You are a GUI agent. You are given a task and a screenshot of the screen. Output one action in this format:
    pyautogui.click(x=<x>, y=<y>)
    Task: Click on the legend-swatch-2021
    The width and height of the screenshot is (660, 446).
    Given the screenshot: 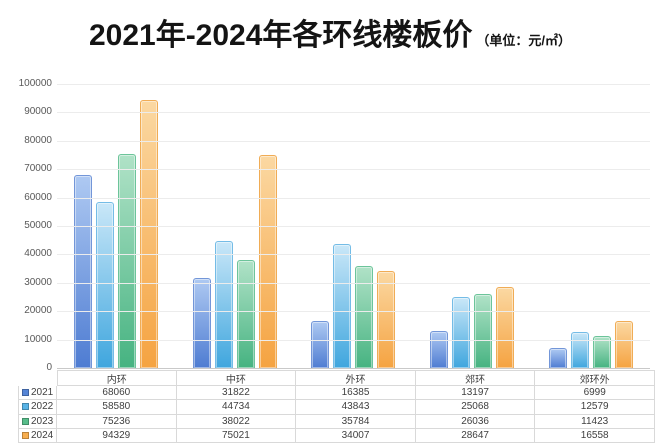 What is the action you would take?
    pyautogui.click(x=25, y=393)
    